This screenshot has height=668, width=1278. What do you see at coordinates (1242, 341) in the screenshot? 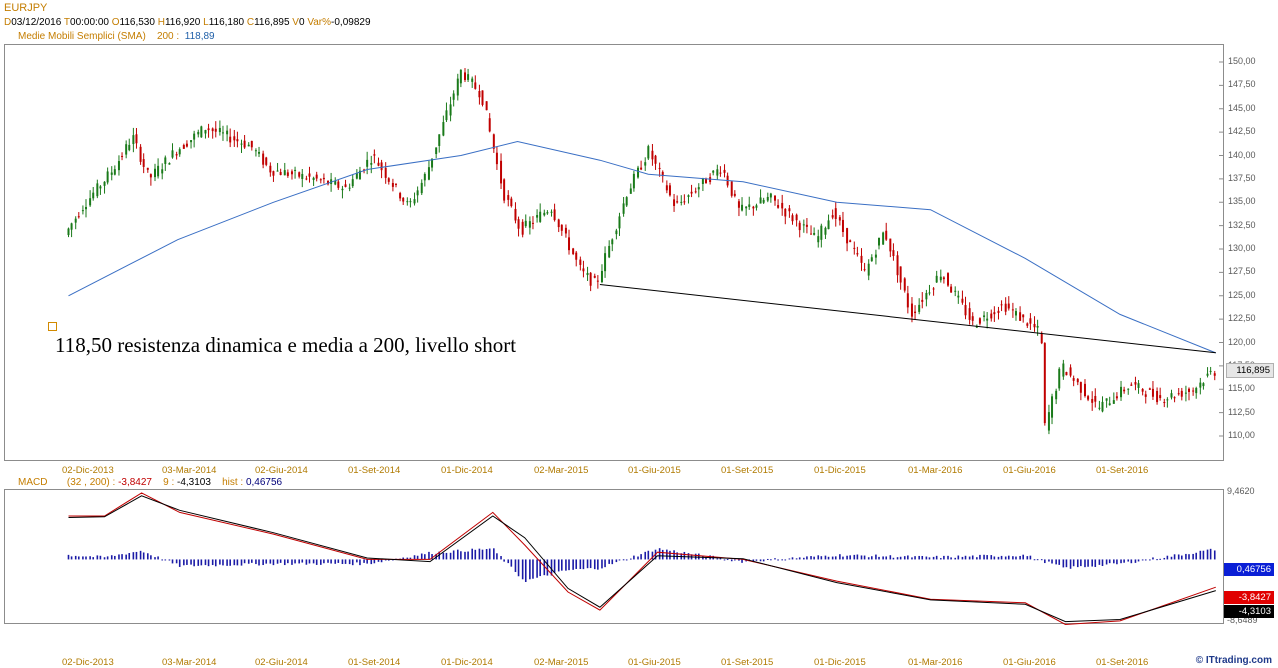
I see `price-axis-tick: 120,00` at bounding box center [1242, 341].